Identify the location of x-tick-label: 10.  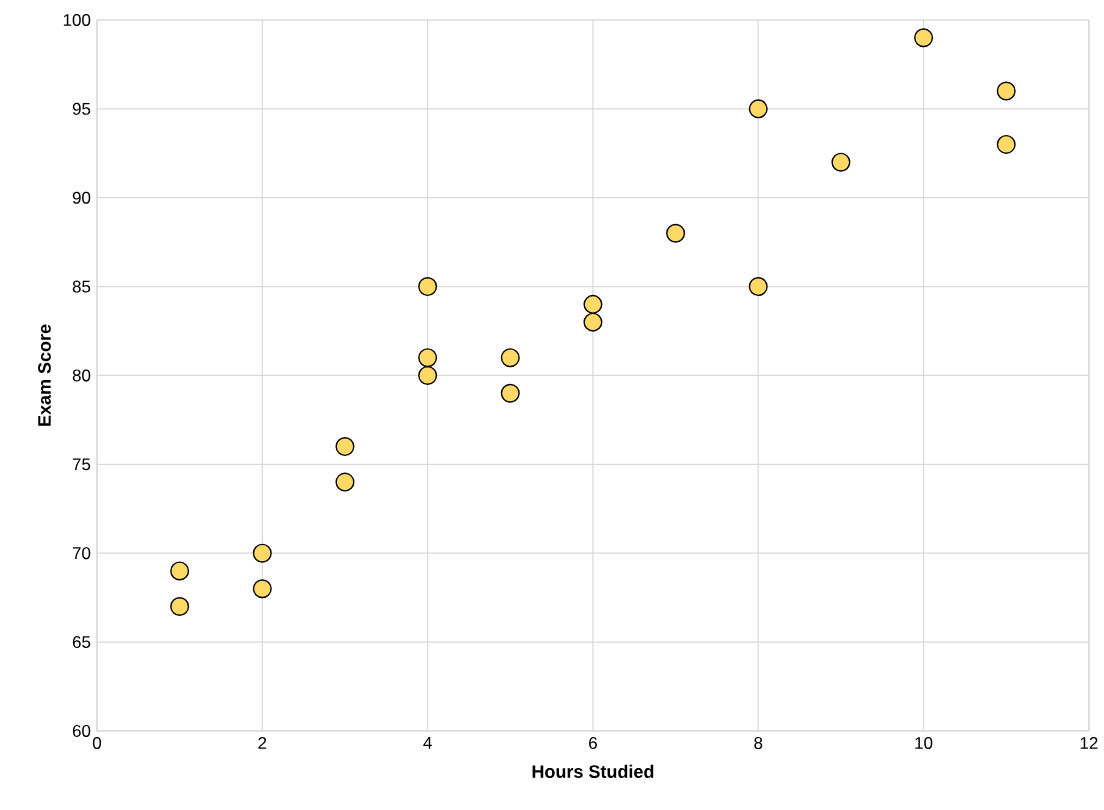
(924, 743).